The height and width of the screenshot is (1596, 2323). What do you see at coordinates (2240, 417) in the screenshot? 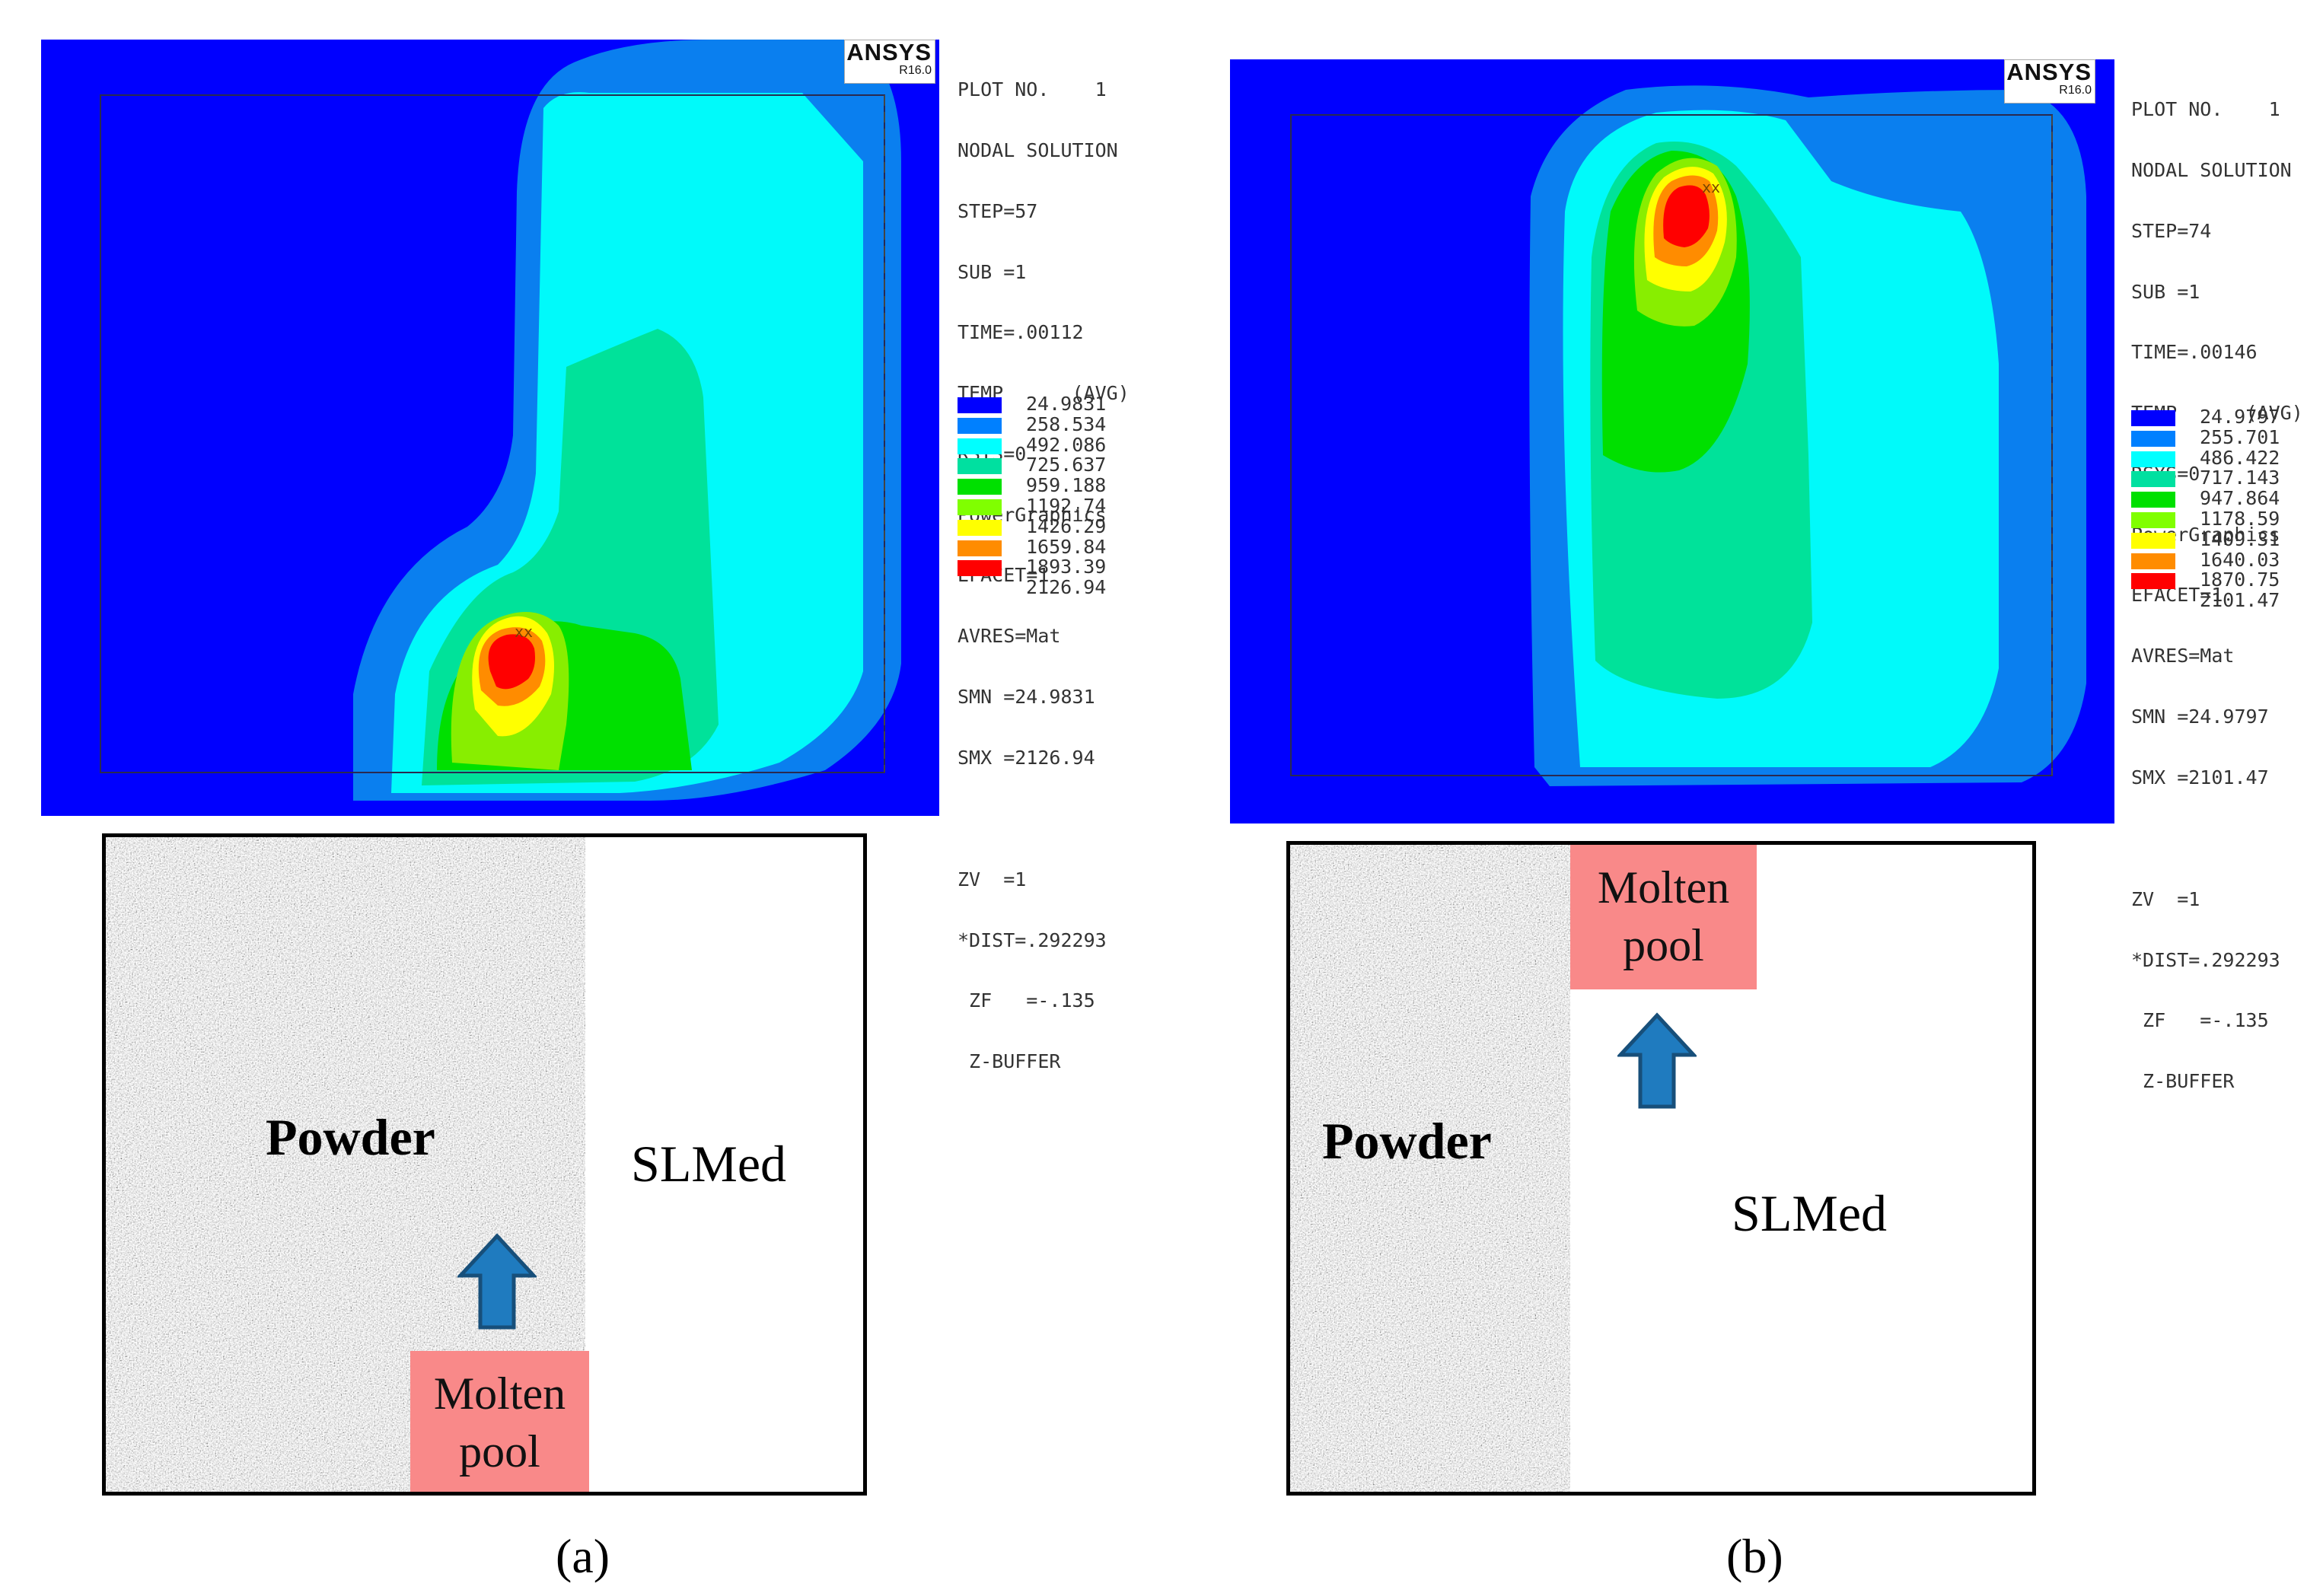
I see `legend-value: 24.9797` at bounding box center [2240, 417].